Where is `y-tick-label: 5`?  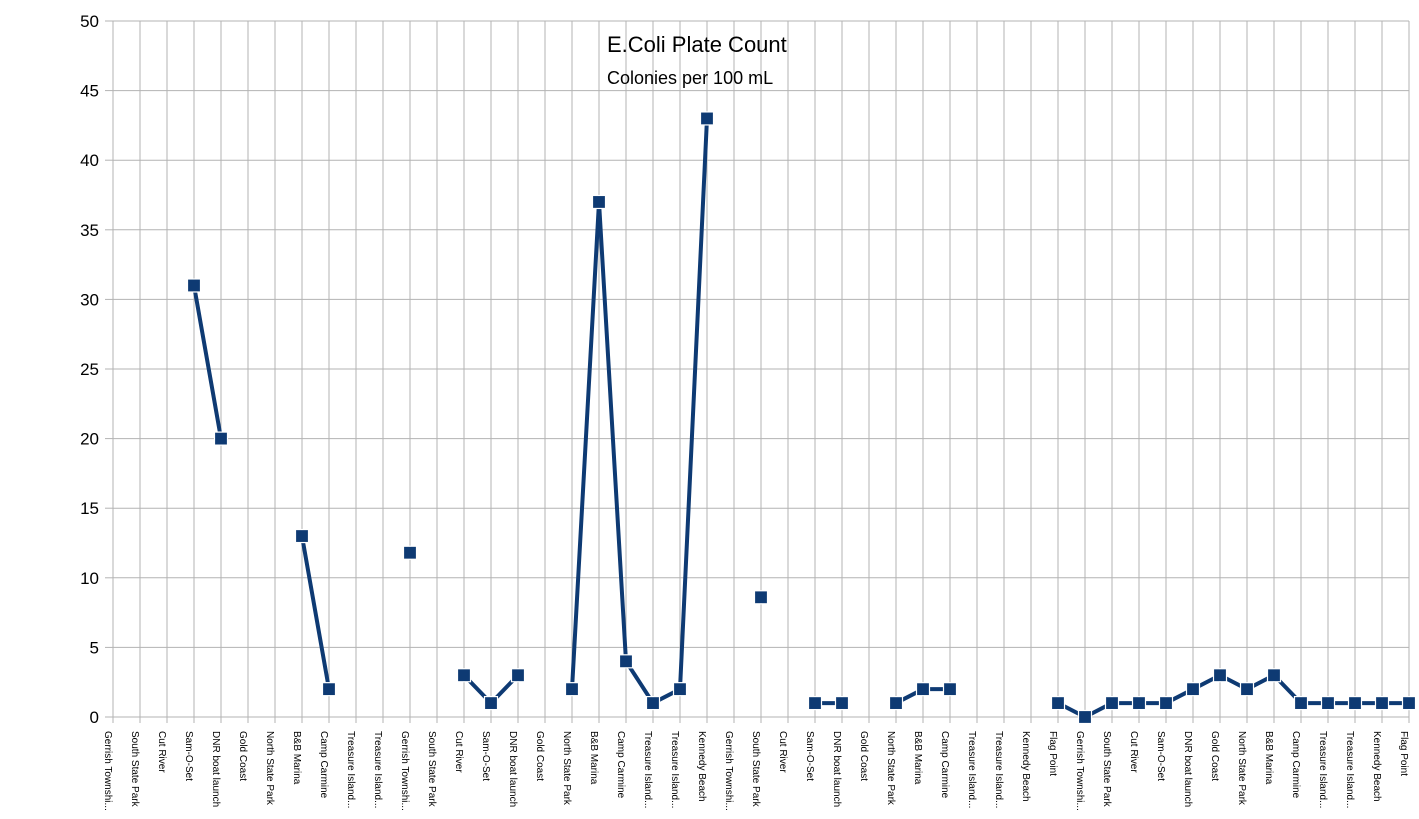
y-tick-label: 5 is located at coordinates (94, 647).